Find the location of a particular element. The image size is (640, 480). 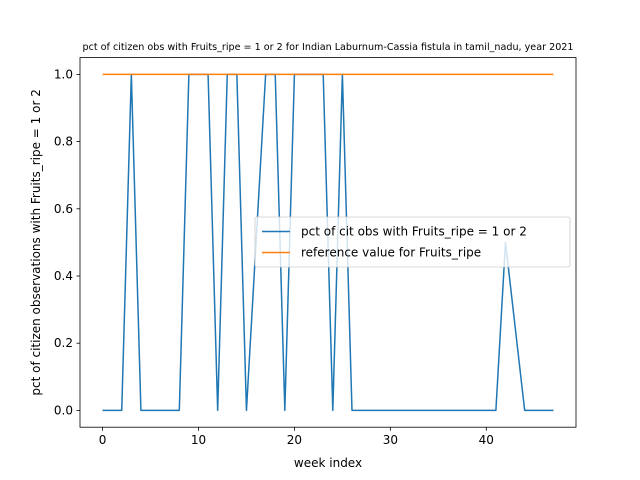

y-tick-label: 0.6 is located at coordinates (63, 209).